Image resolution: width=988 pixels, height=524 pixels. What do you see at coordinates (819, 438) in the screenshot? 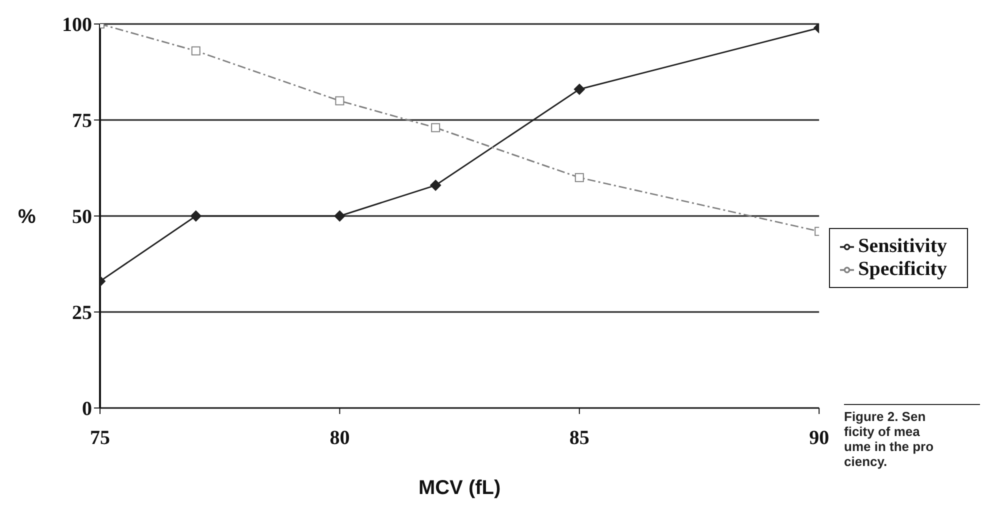
I see `x-tick-label: 90` at bounding box center [819, 438].